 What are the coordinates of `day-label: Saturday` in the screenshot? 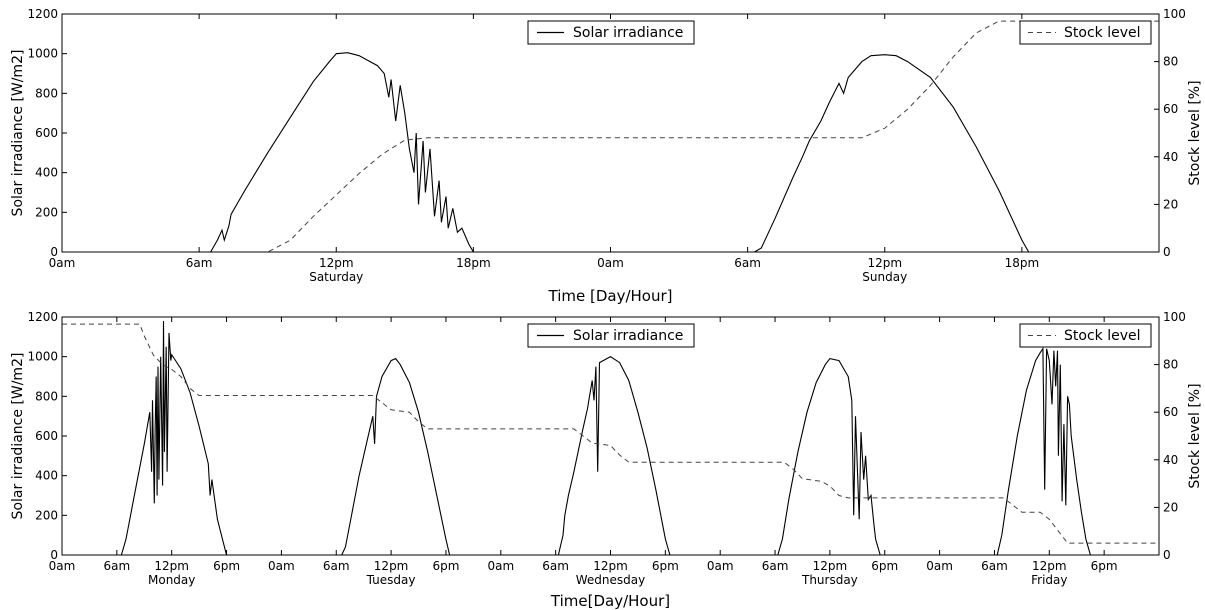 It's located at (336, 277).